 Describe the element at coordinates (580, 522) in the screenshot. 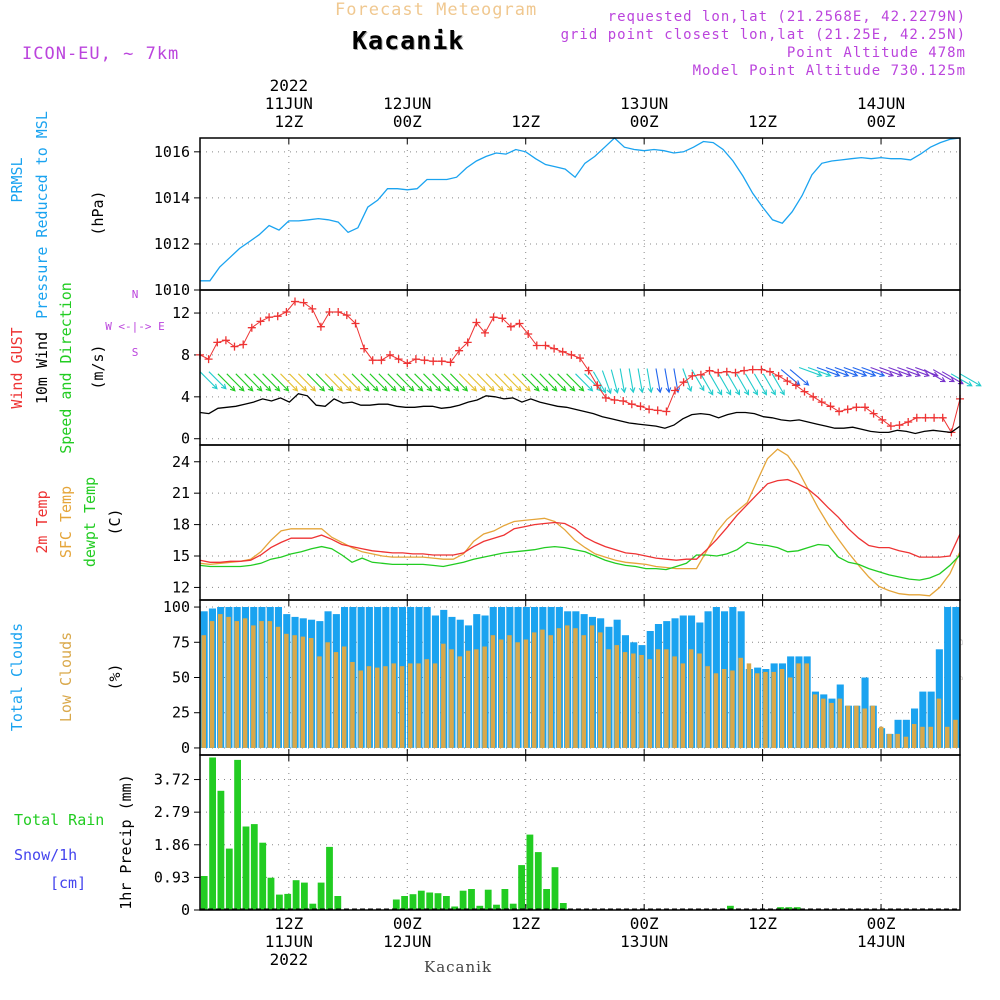

I see `series-sfc-temp-line` at that location.